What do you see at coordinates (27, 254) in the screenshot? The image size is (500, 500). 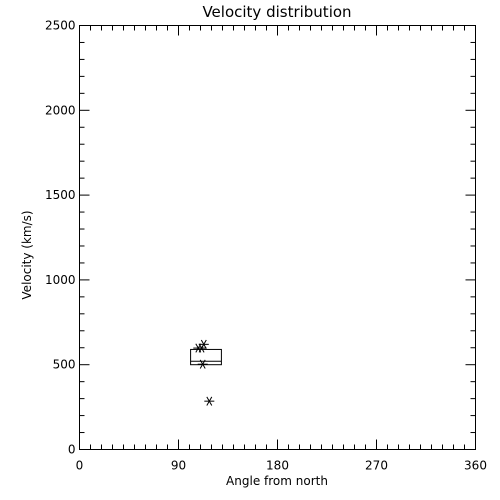 I see `y-axis-label: Velocity (km/s)` at bounding box center [27, 254].